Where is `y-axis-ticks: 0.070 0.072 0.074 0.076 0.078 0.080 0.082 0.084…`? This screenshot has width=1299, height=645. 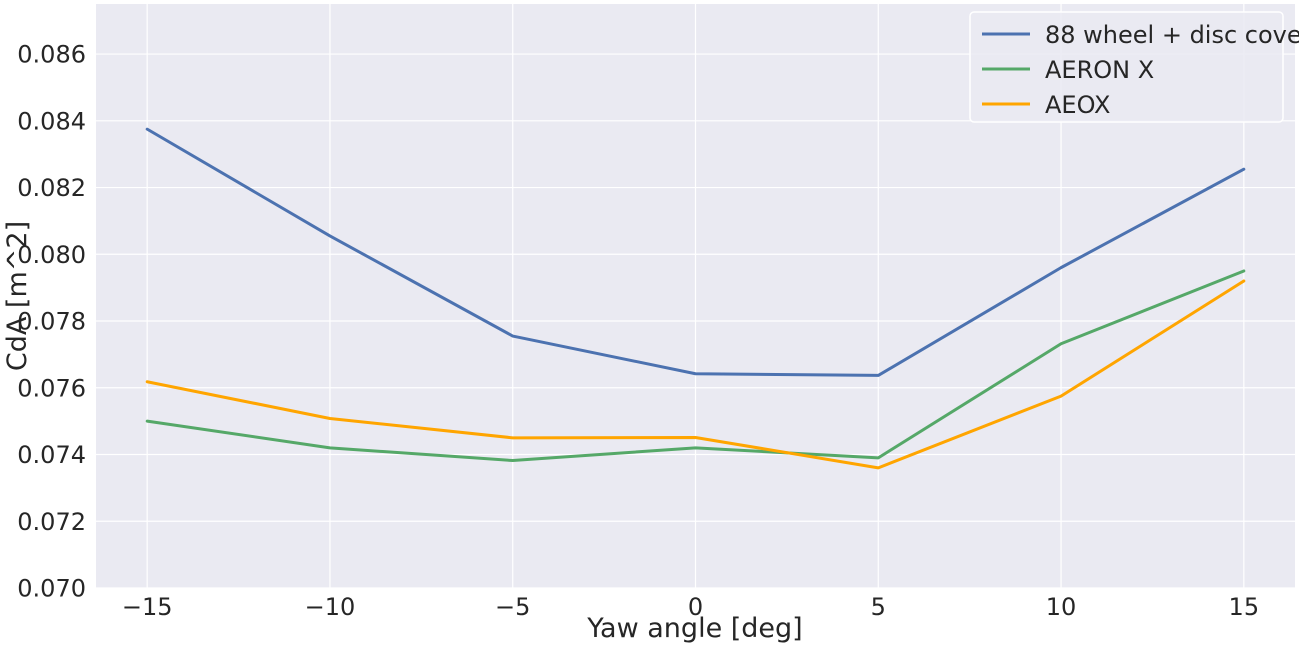
y-axis-ticks: 0.070 0.072 0.074 0.076 0.078 0.080 0.082 0.084… is located at coordinates (51, 322).